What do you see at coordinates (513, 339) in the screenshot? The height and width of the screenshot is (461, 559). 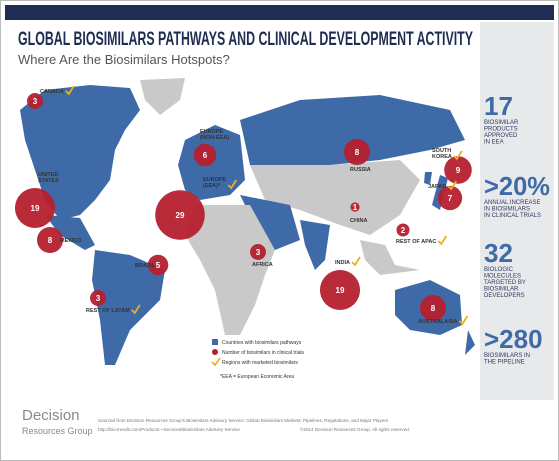 I see `stat-value: >280` at bounding box center [513, 339].